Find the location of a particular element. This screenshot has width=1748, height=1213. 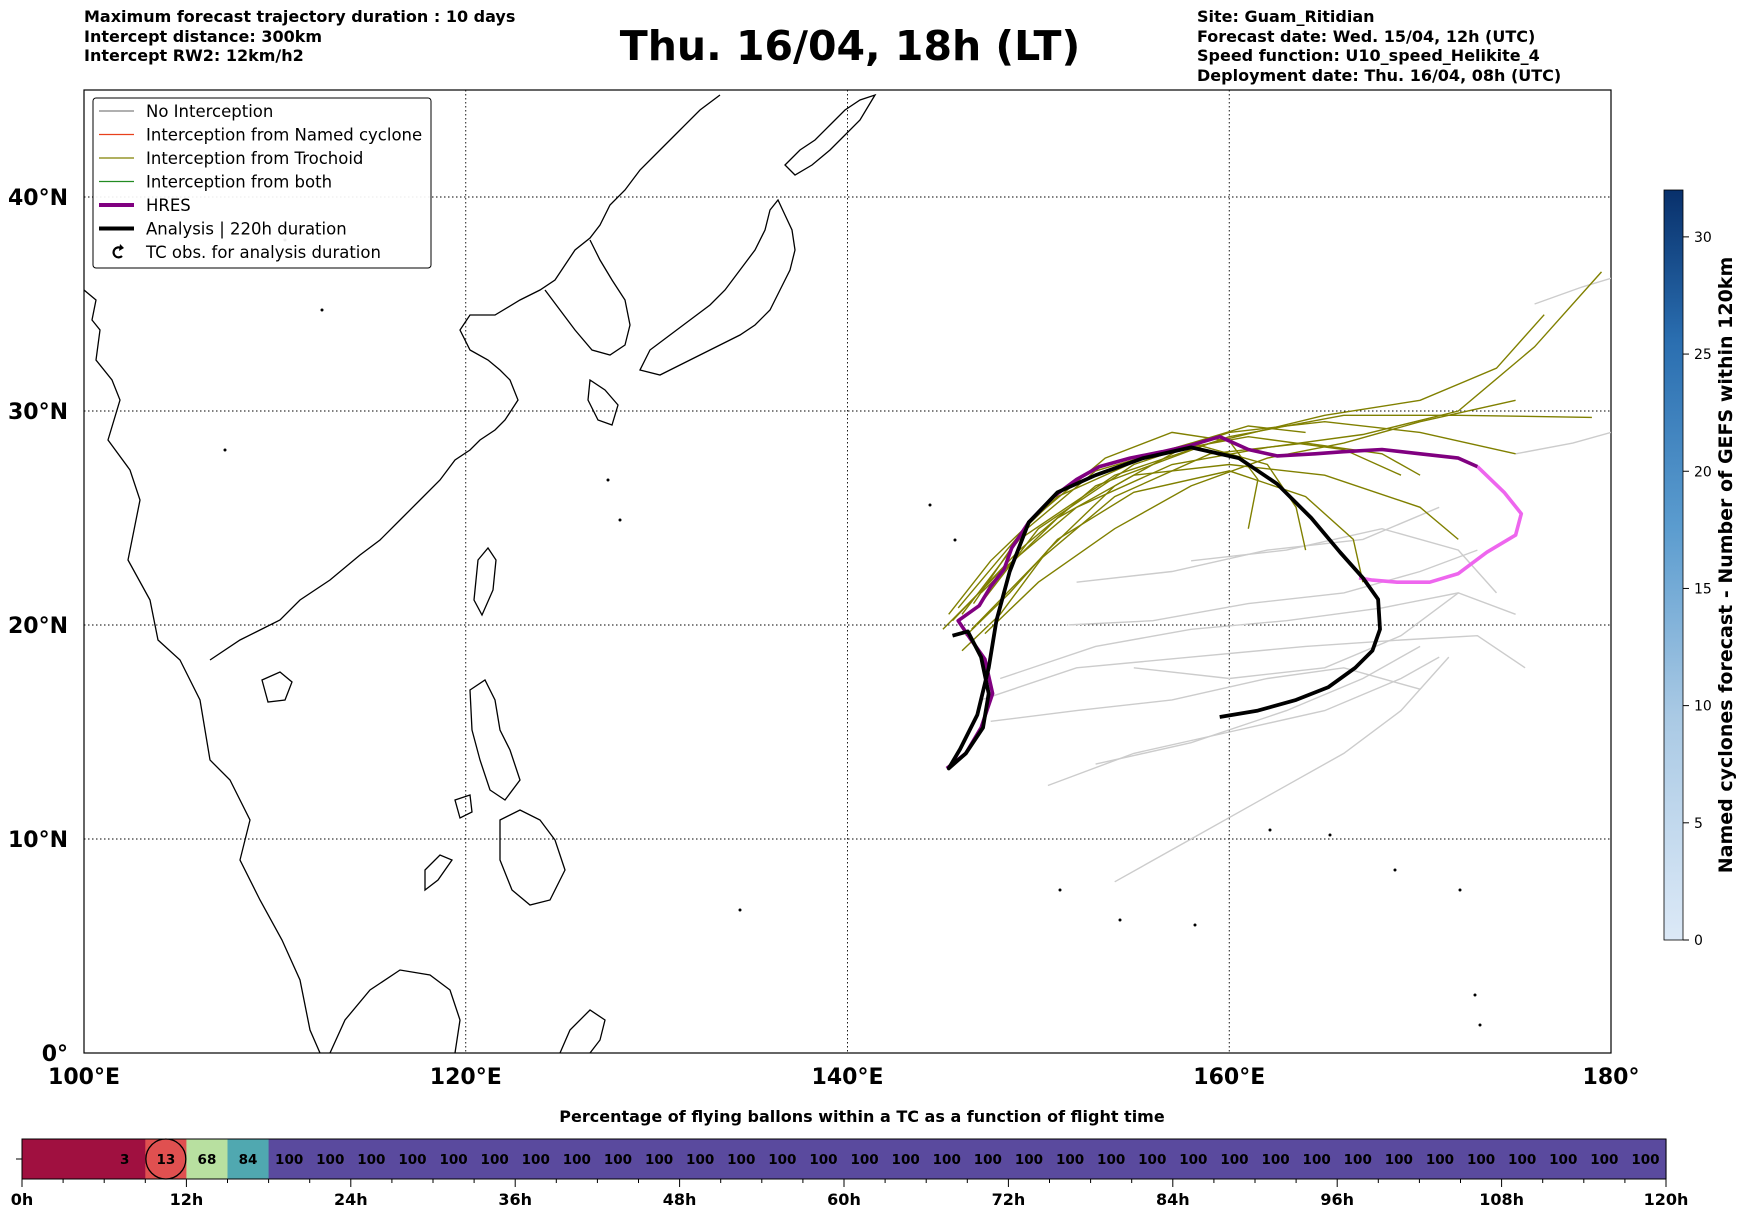

lat-tick-label: 30°N is located at coordinates (38, 412).